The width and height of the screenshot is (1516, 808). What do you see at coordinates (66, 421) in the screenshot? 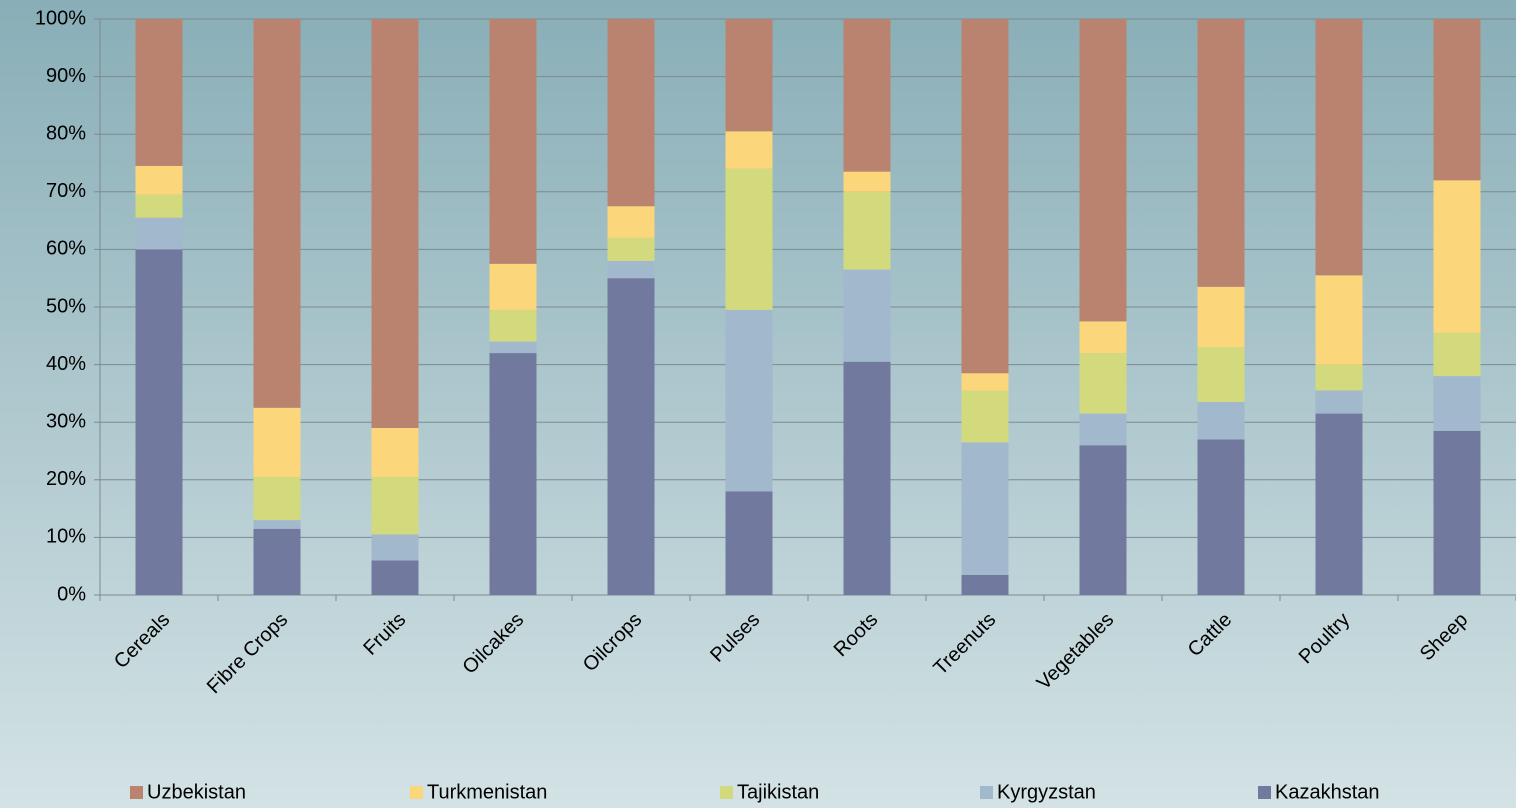
I see `y-tick-label: 30%` at bounding box center [66, 421].